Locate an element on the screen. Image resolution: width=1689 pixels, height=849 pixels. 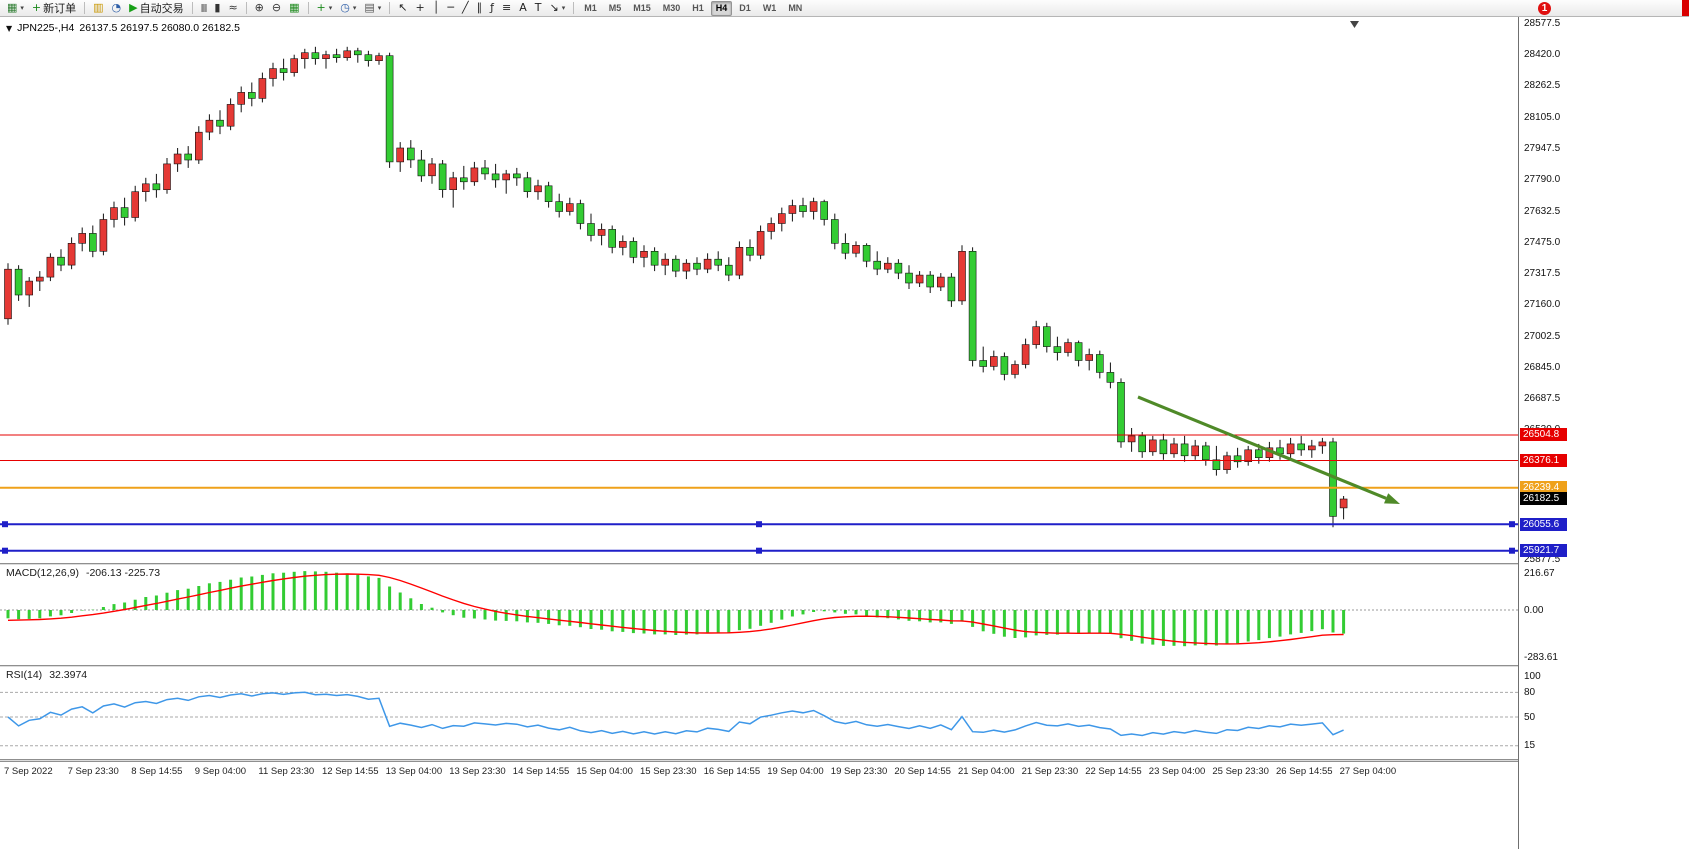
macd-panel: MACD(12,26,9) -206.13 -225.73 is located at coordinates (759, 615).